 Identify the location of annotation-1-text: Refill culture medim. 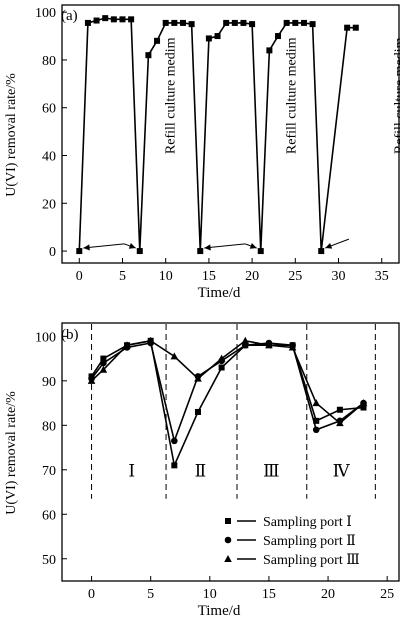
(291, 95).